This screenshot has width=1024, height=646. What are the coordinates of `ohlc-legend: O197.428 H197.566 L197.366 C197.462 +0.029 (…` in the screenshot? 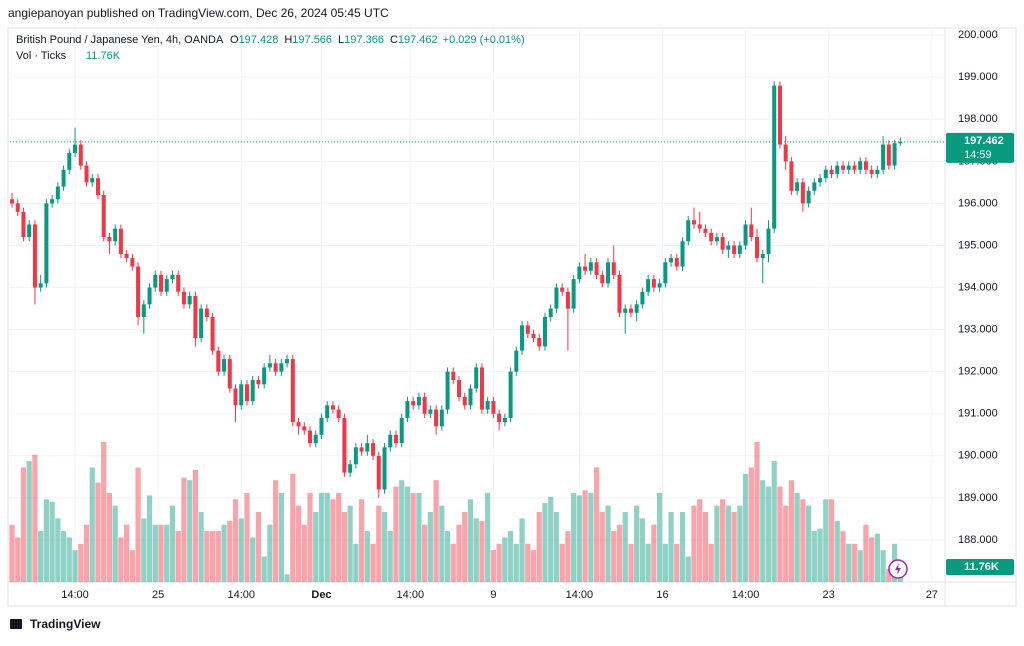 It's located at (377, 40).